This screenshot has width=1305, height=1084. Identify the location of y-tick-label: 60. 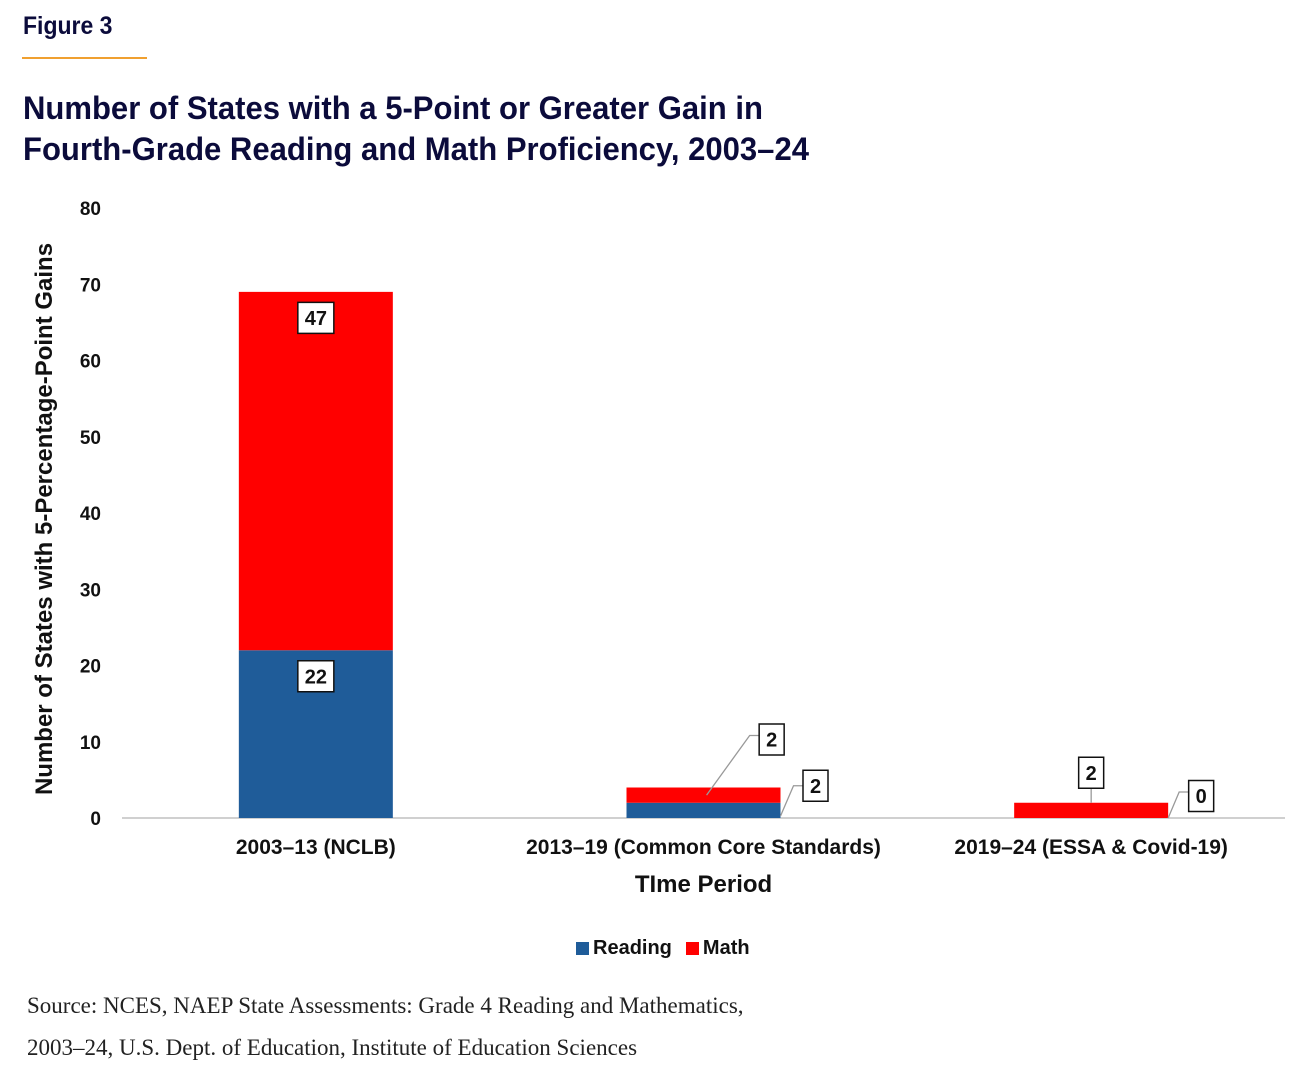
(90, 362).